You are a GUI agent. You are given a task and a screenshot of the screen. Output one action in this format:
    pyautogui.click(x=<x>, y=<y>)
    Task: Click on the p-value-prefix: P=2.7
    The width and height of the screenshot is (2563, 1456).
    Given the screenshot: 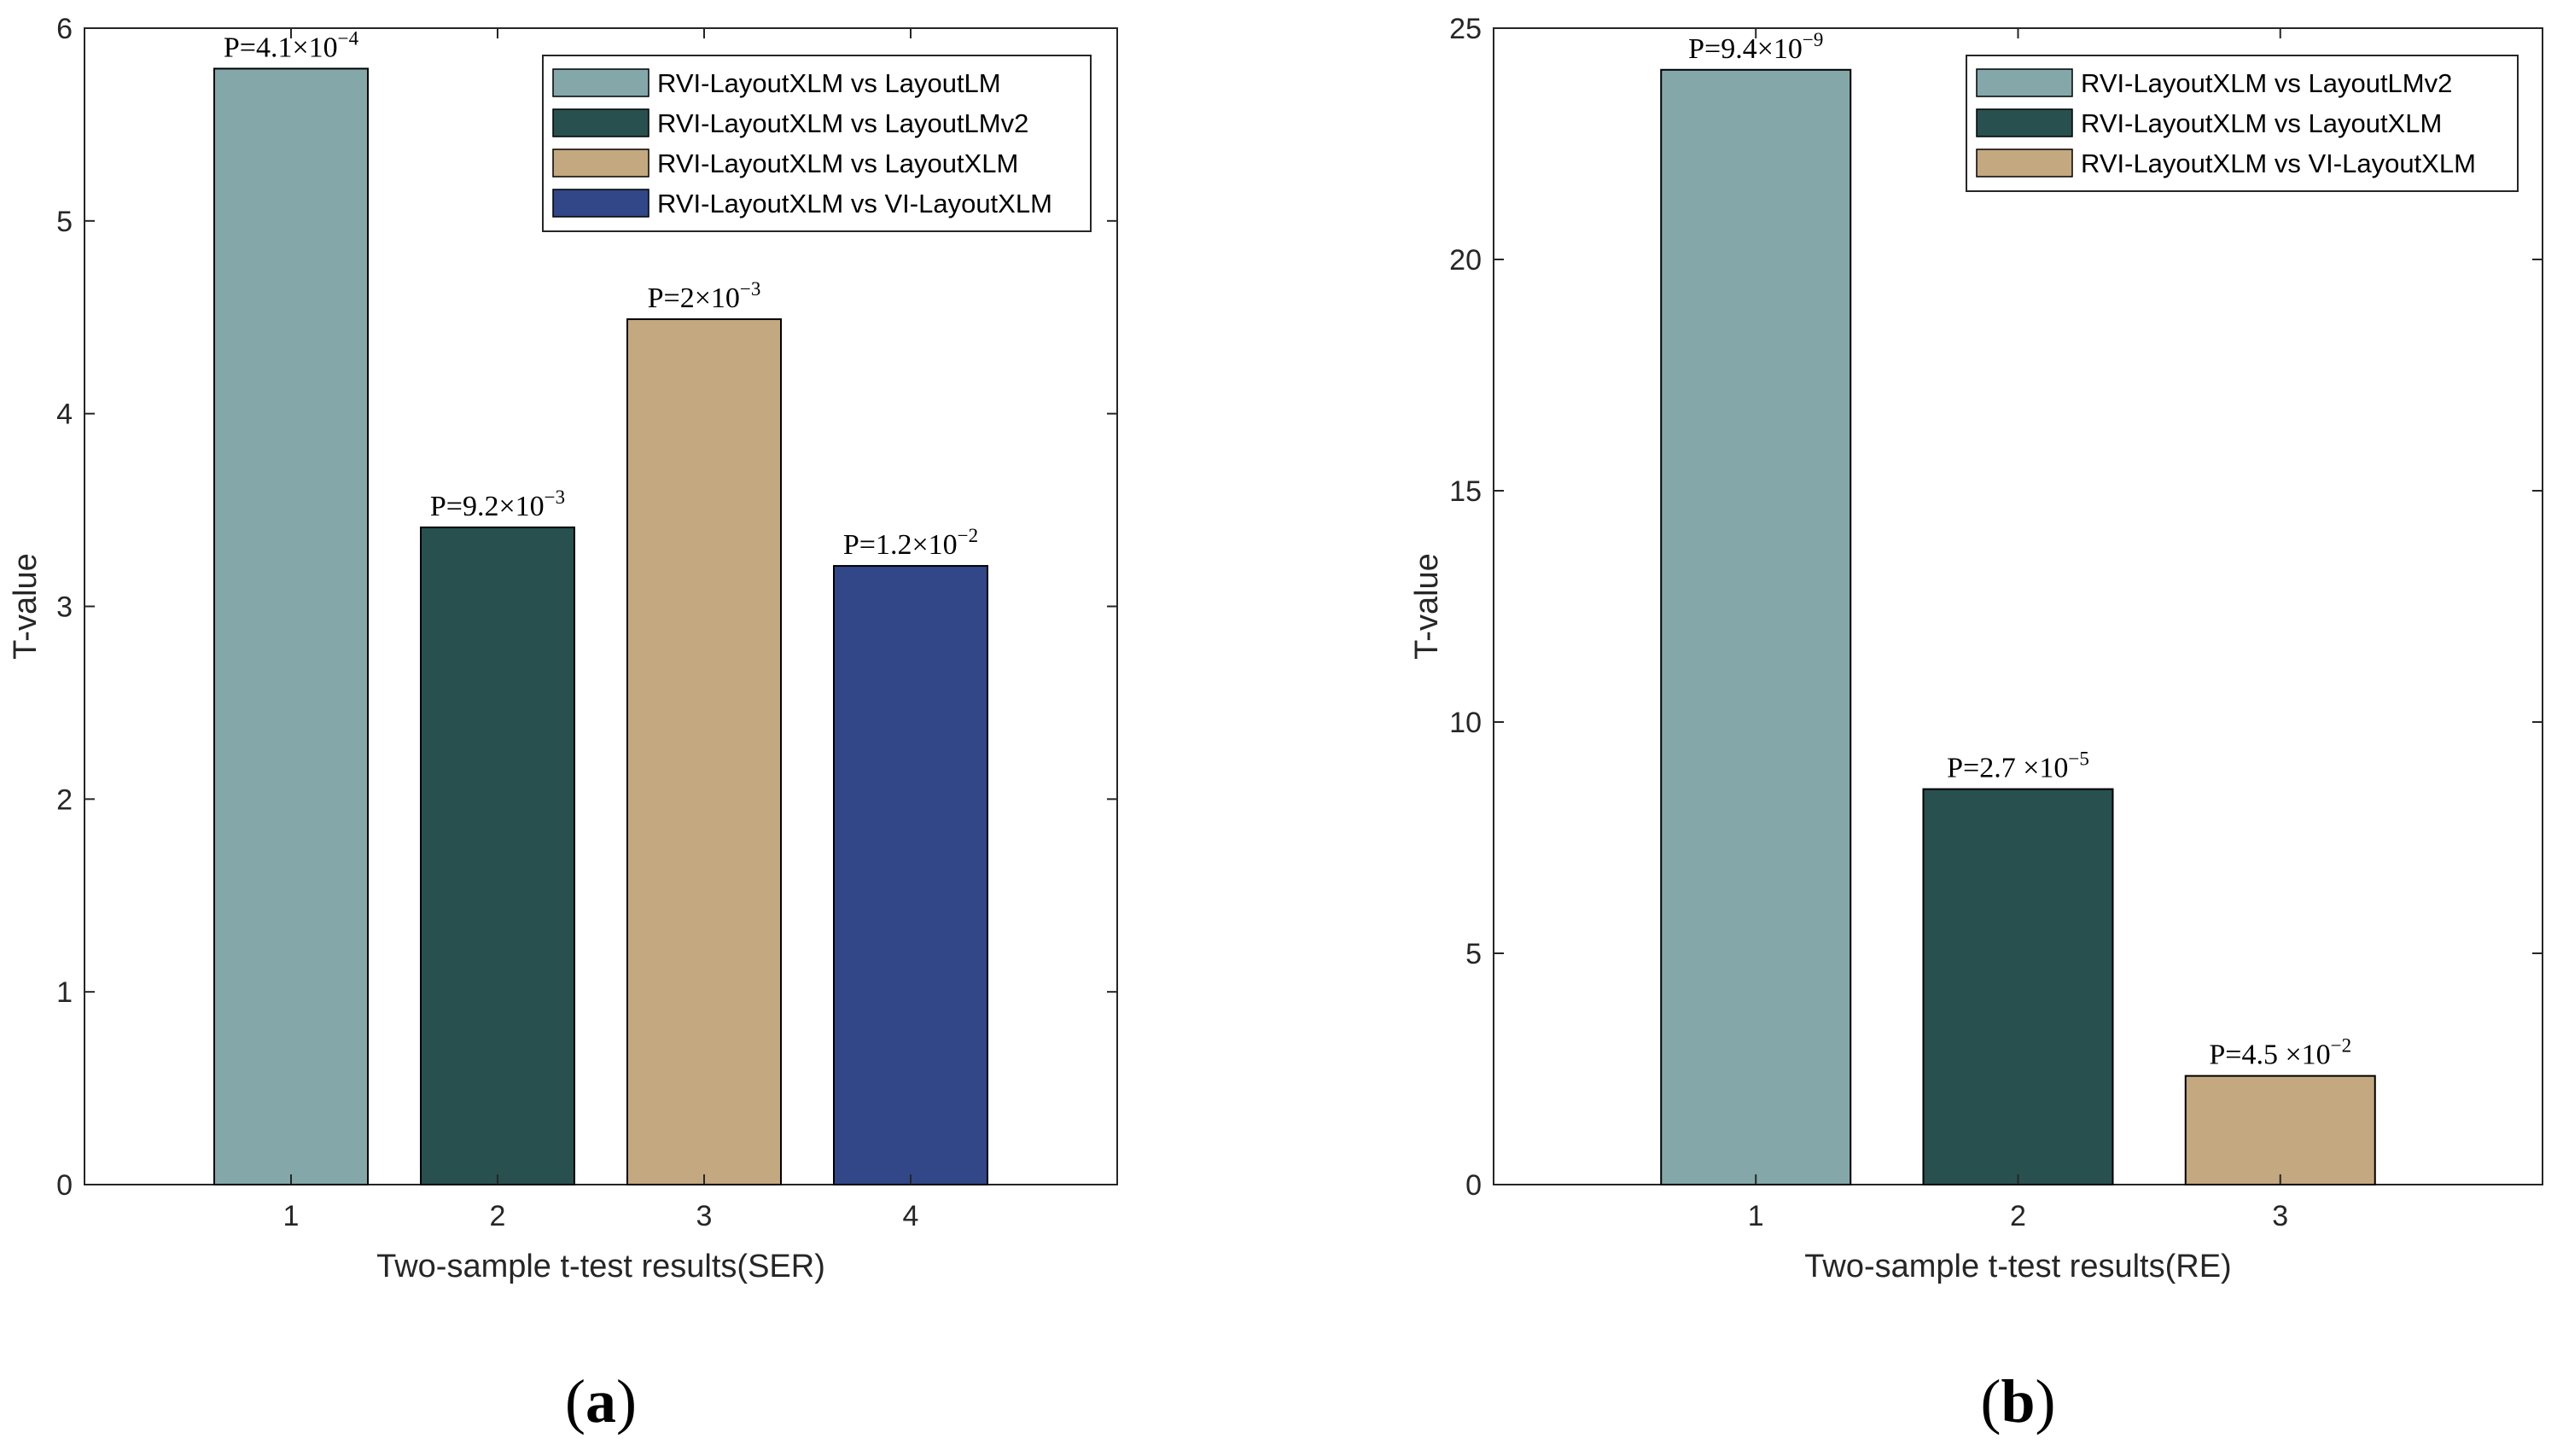 What is the action you would take?
    pyautogui.click(x=1985, y=768)
    